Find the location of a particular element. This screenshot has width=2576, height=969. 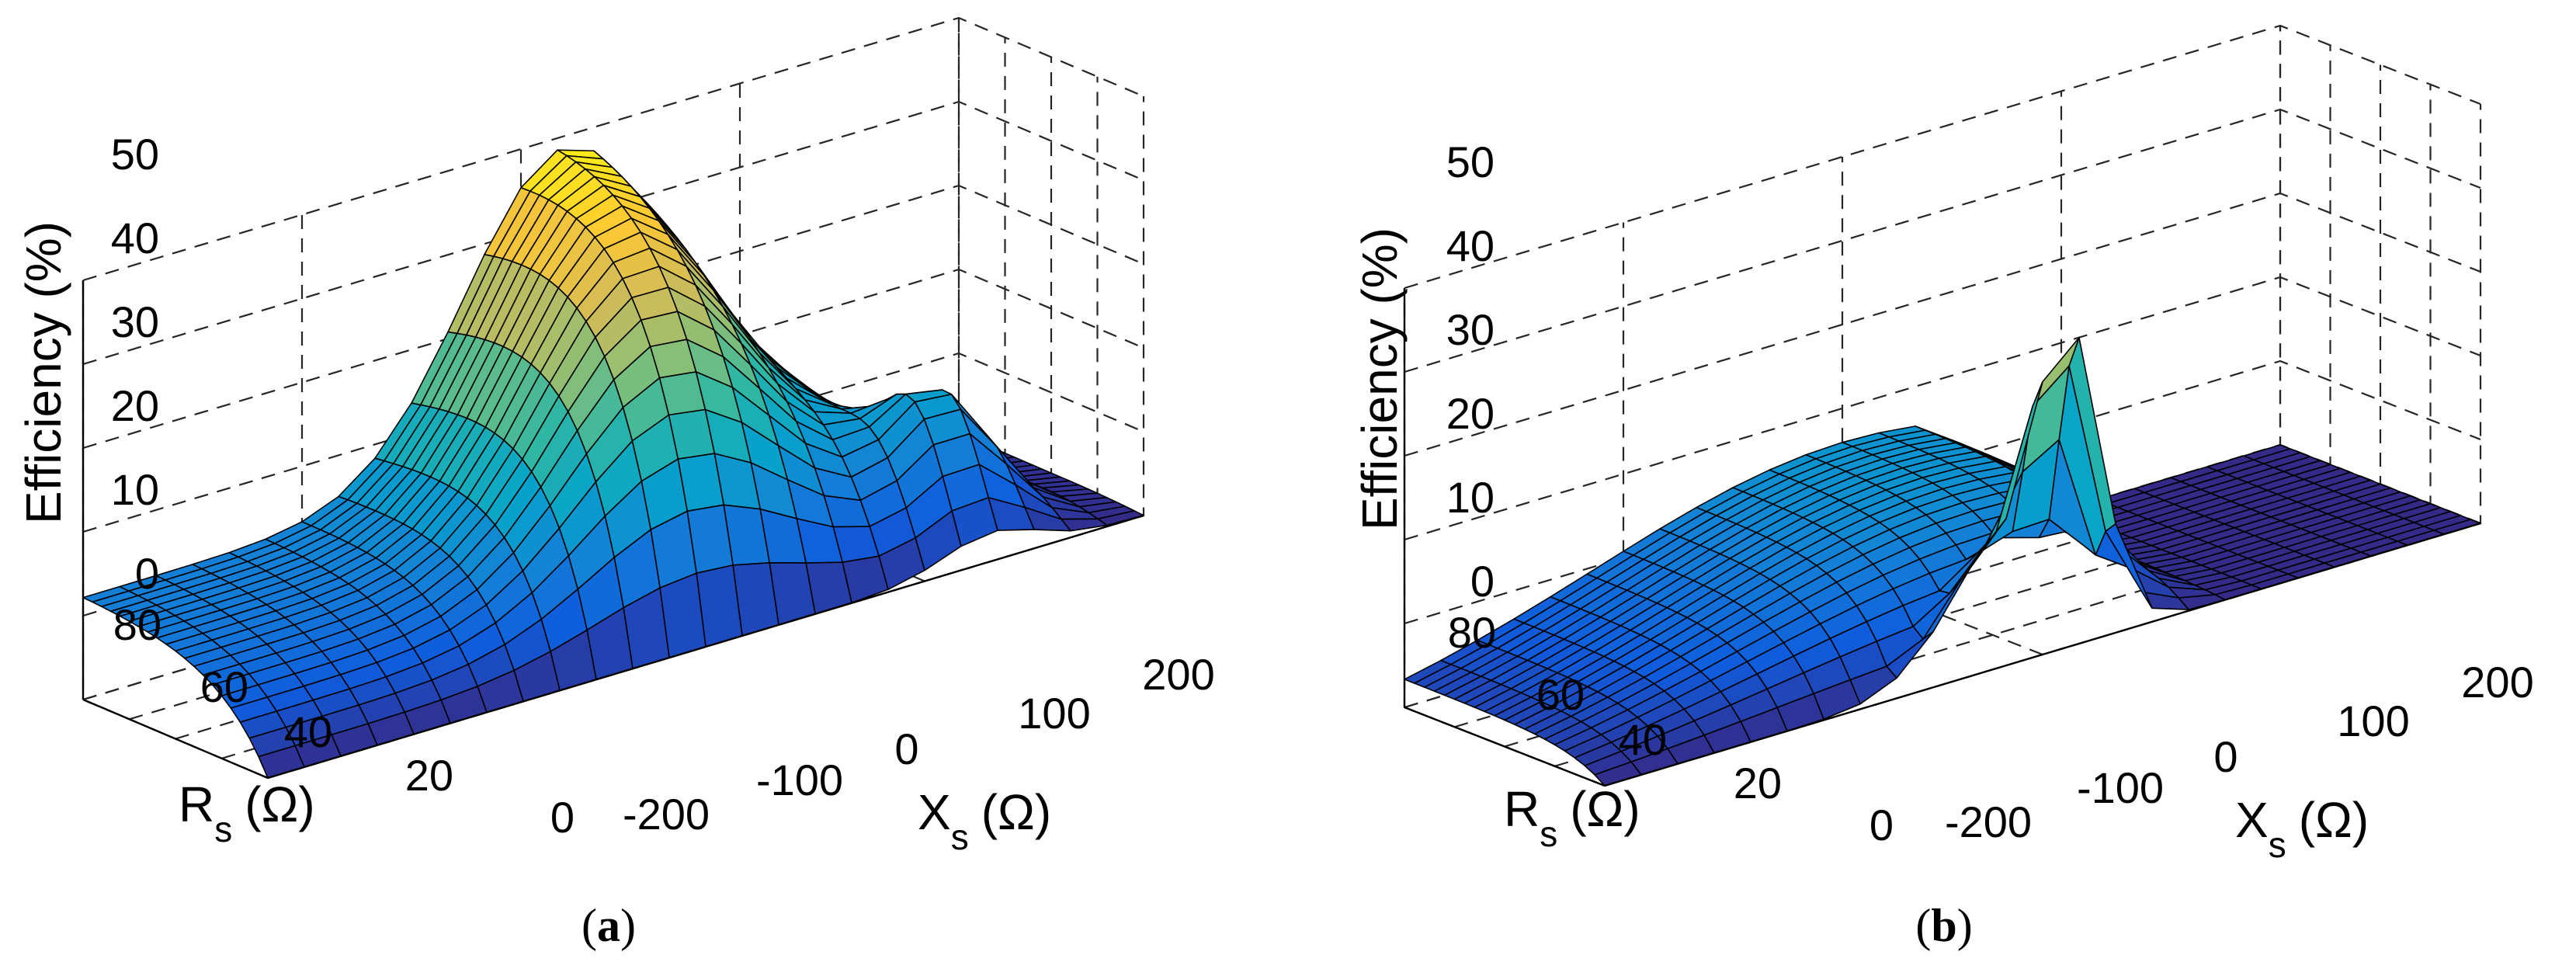

caption-letter: b is located at coordinates (1943, 926).